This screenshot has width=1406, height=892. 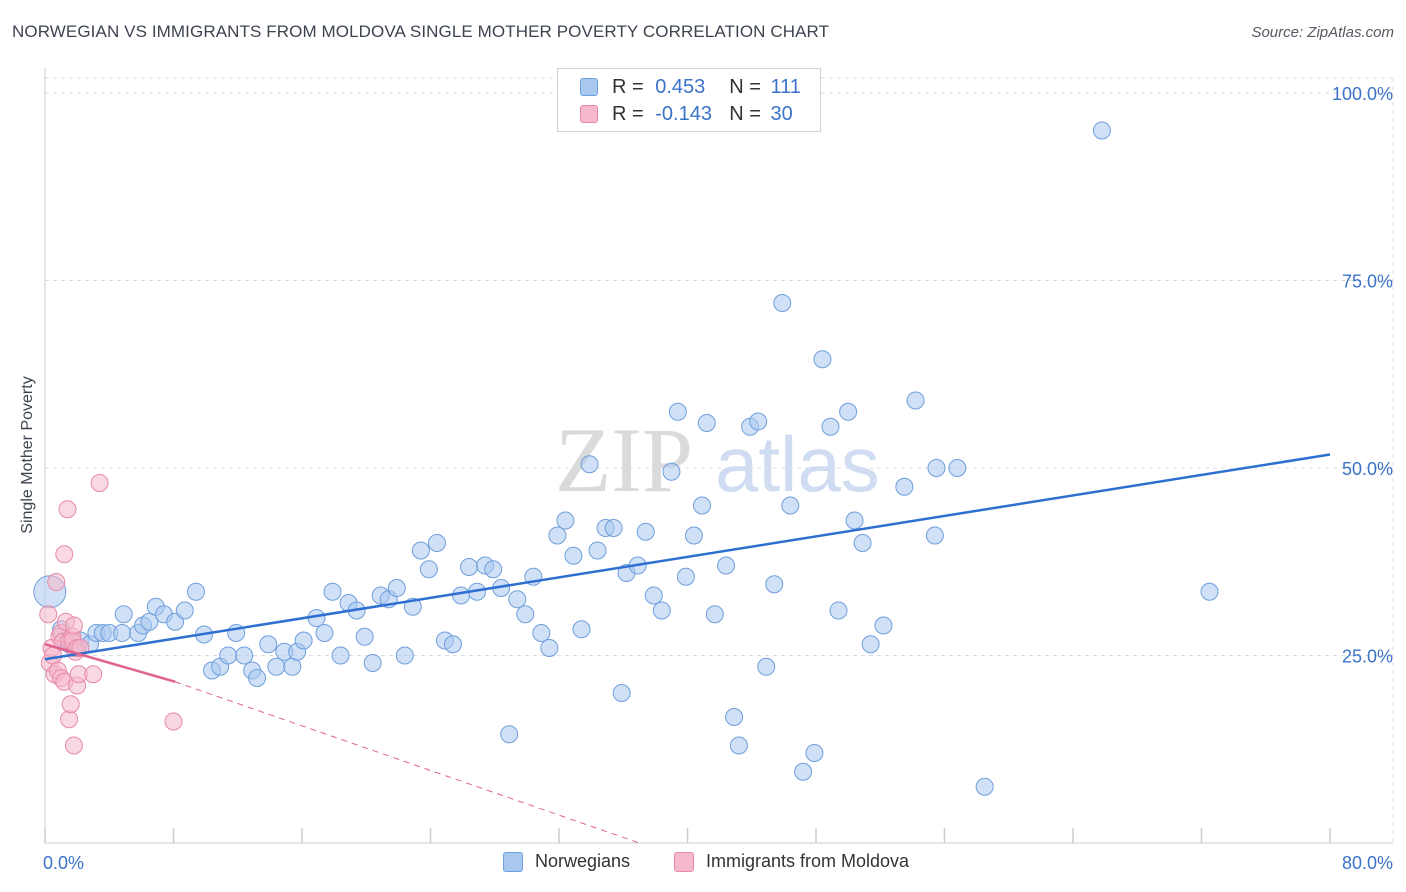 What do you see at coordinates (797, 464) in the screenshot?
I see `watermark-atlas: atlas` at bounding box center [797, 464].